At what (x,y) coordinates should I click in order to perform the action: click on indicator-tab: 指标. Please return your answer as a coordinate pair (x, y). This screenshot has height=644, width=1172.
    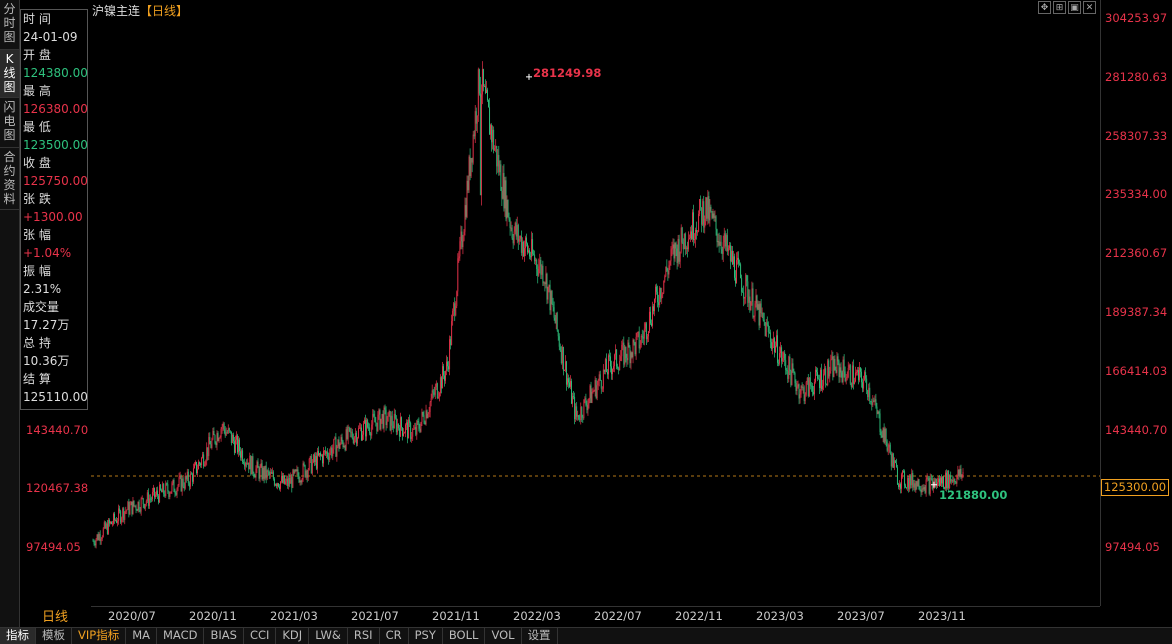
    Looking at the image, I should click on (18, 636).